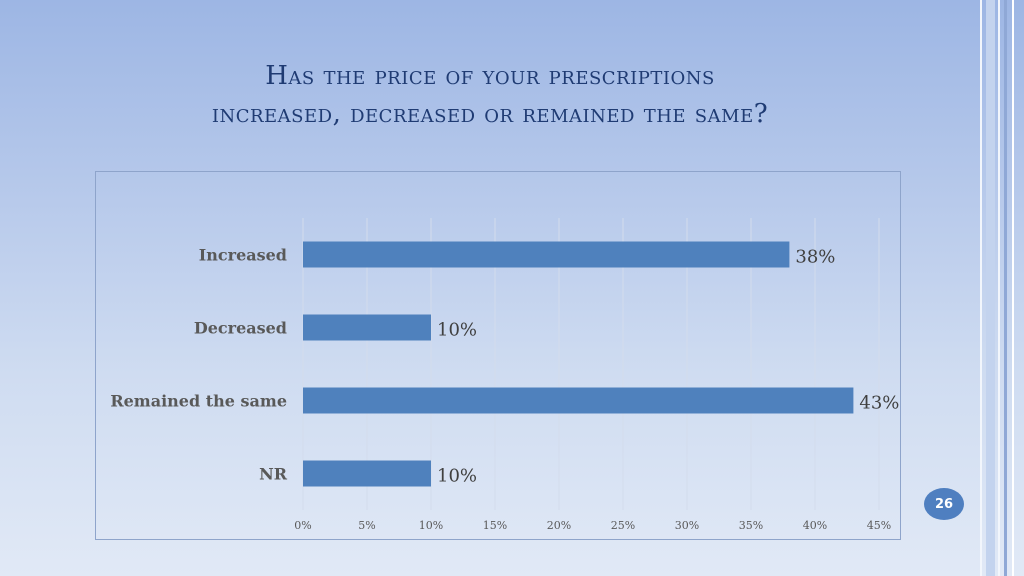  Describe the element at coordinates (495, 525) in the screenshot. I see `x-tick-label: 15%` at that location.